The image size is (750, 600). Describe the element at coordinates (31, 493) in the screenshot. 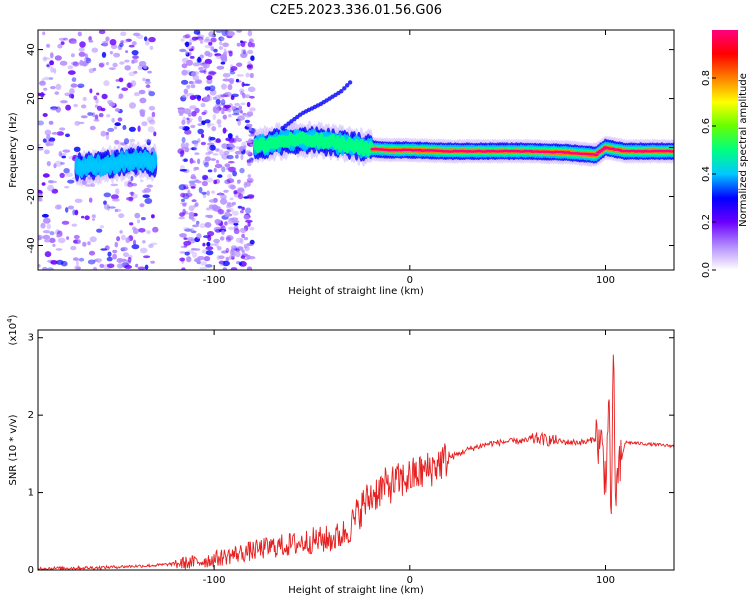

I see `y-tick-label: 1` at that location.